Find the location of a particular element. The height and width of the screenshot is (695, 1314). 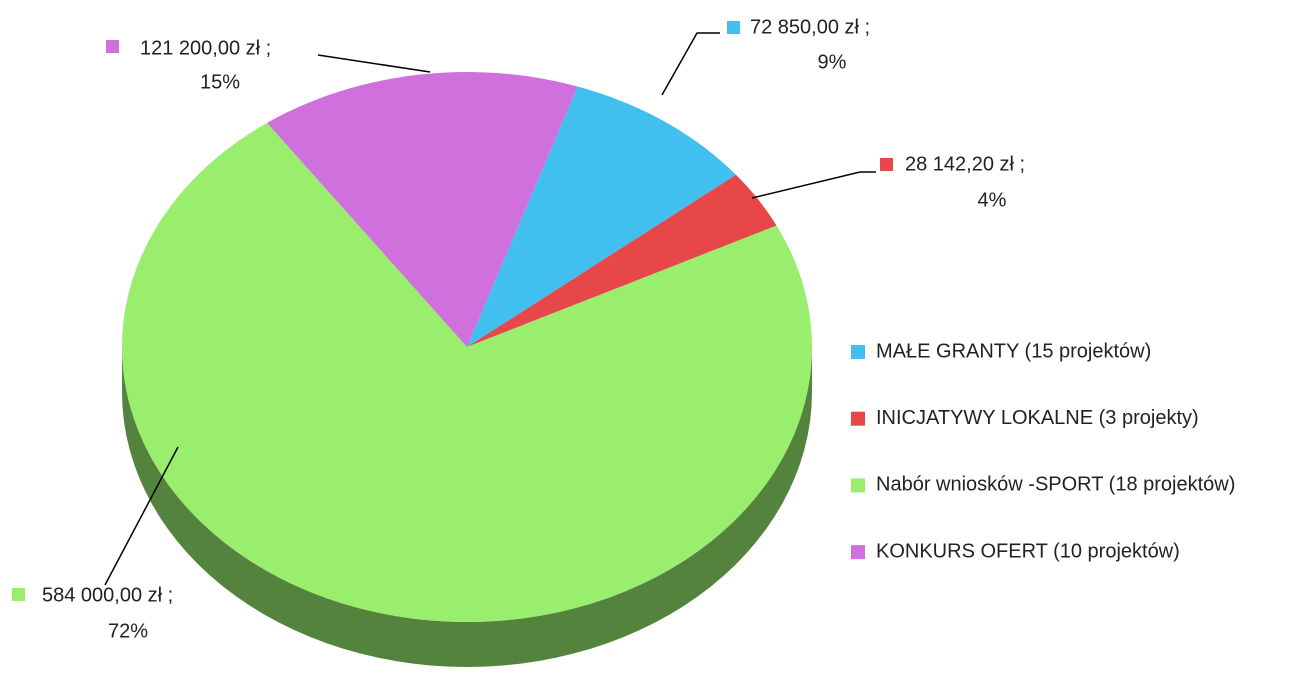

legend-label: KONKURS OFERT (10 projektów) is located at coordinates (1028, 551).